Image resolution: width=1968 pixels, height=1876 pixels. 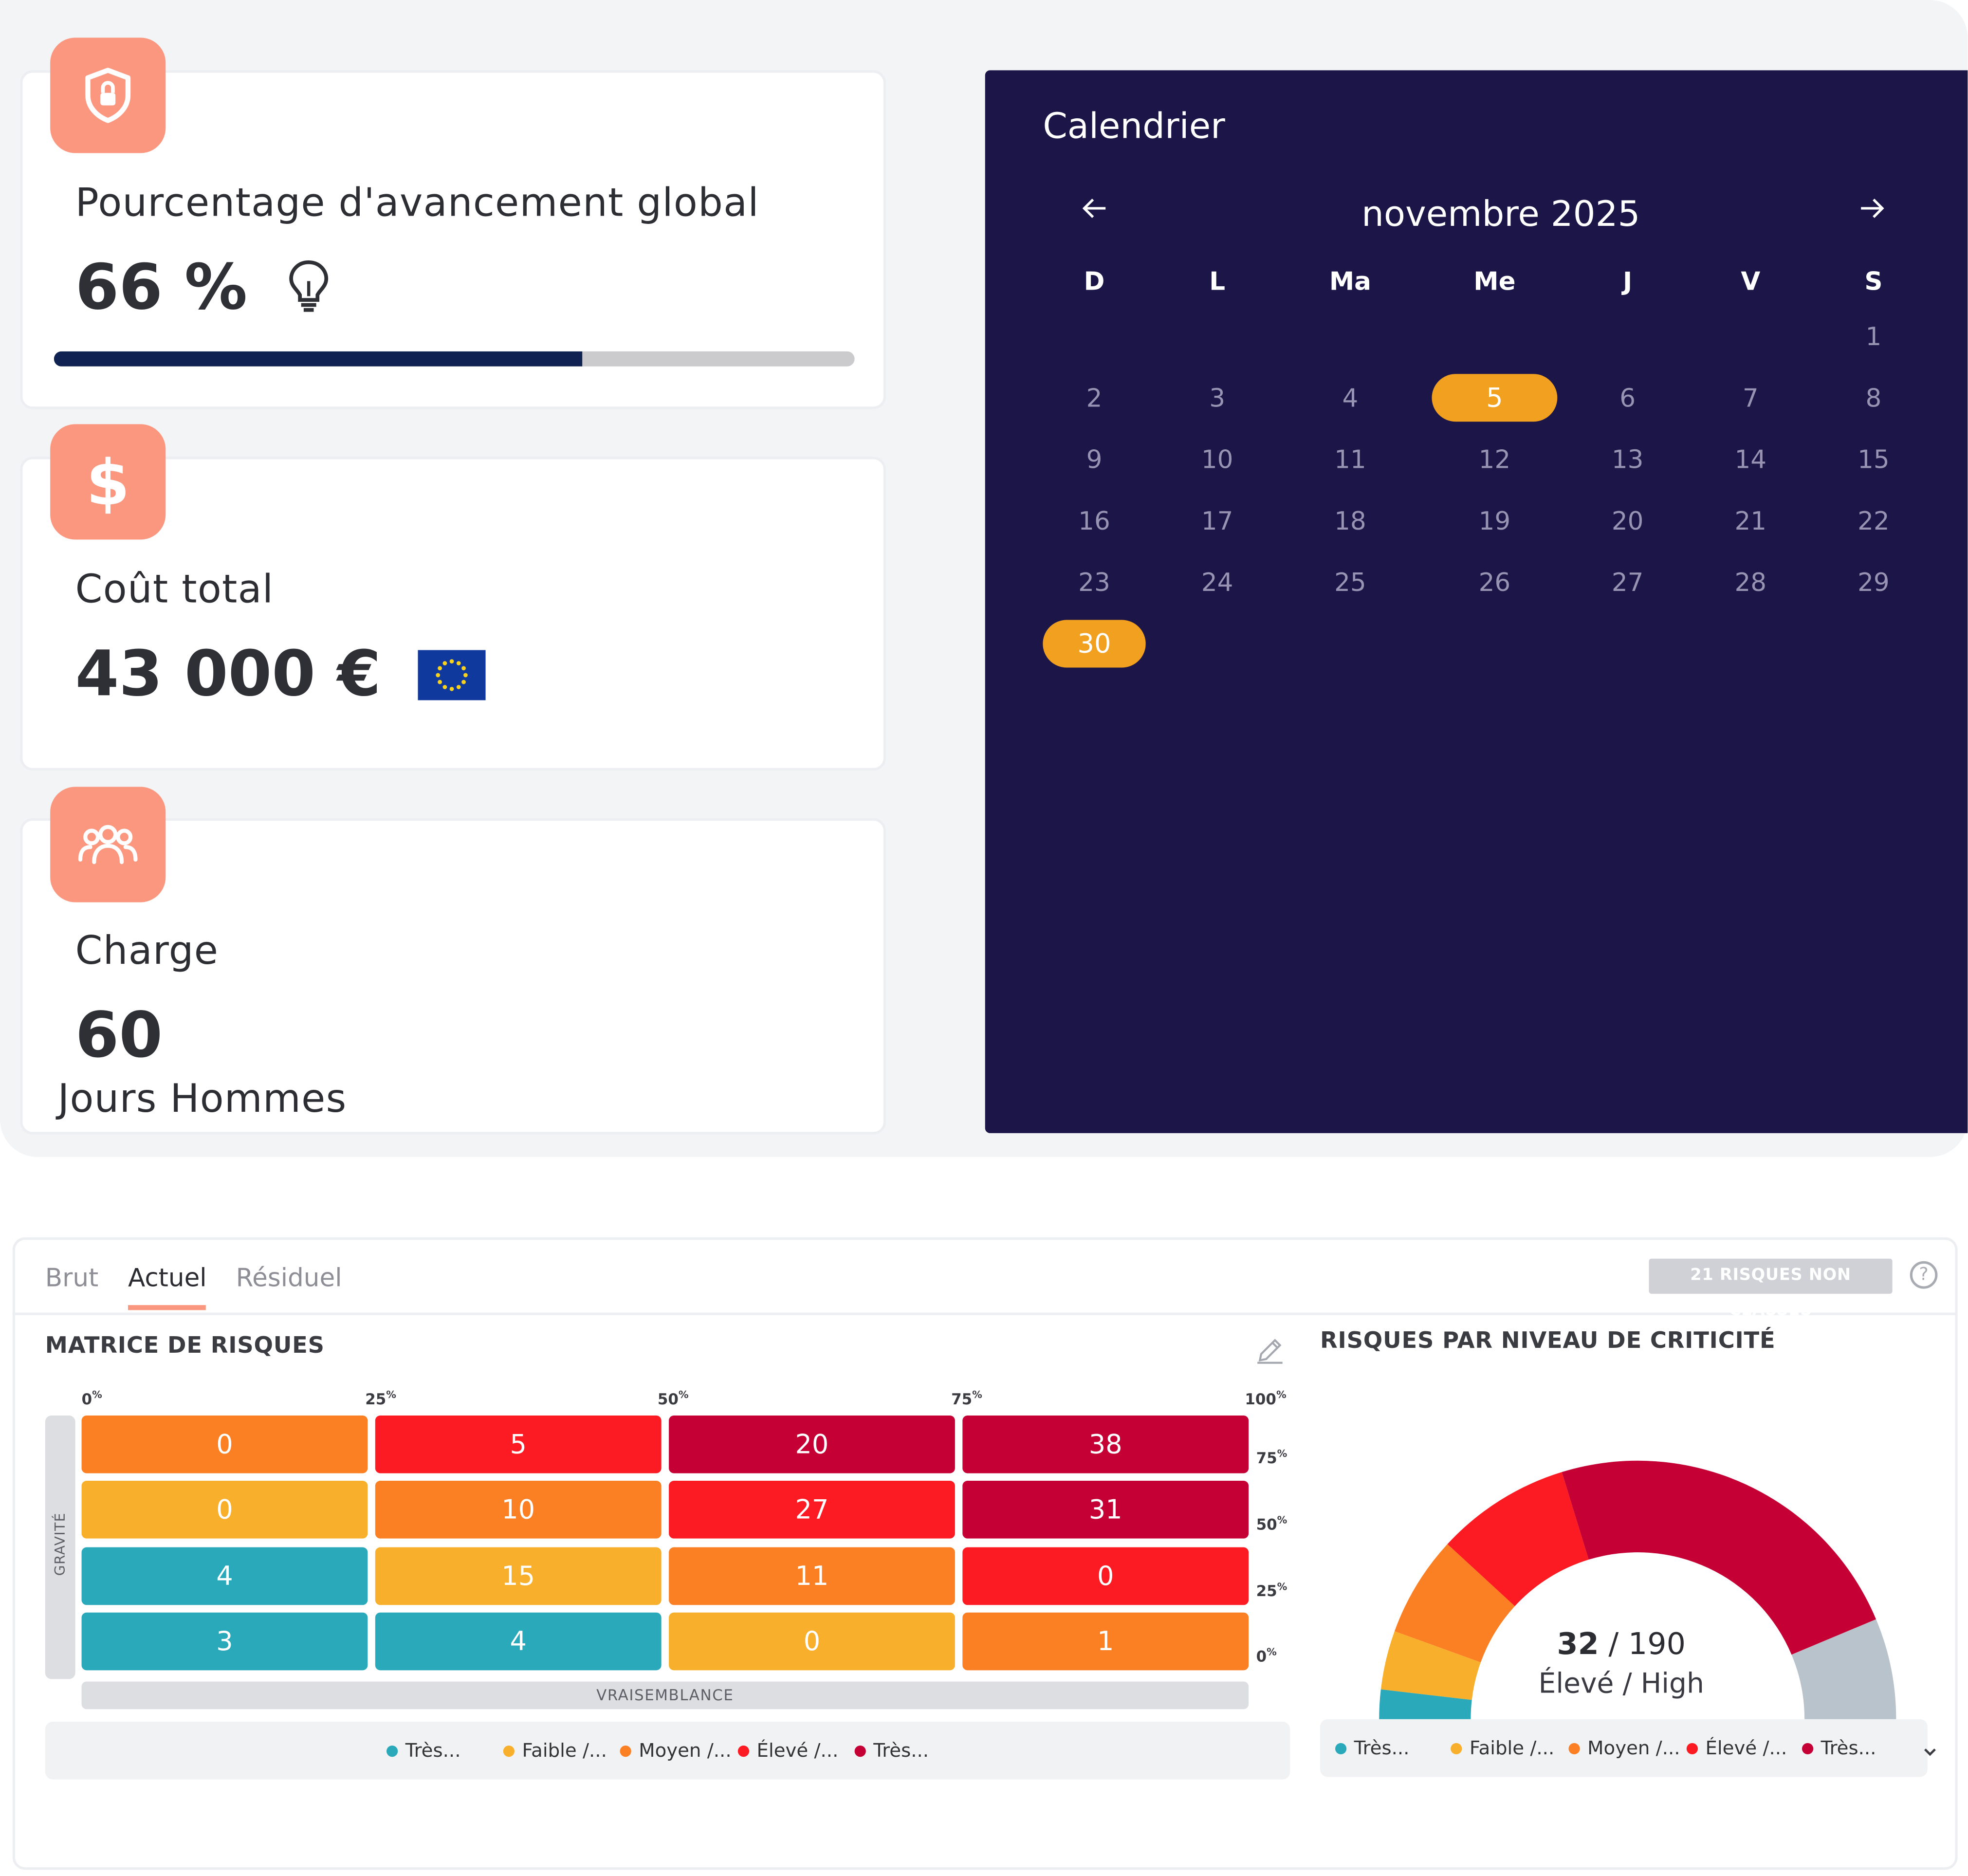 I want to click on y-axis-label: GRAVITÉ, so click(x=60, y=1544).